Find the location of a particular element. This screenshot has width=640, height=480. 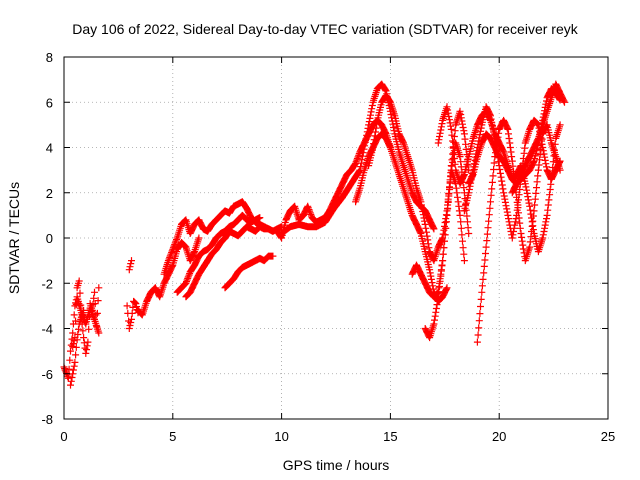

series-trace-t is located at coordinates (518, 231).